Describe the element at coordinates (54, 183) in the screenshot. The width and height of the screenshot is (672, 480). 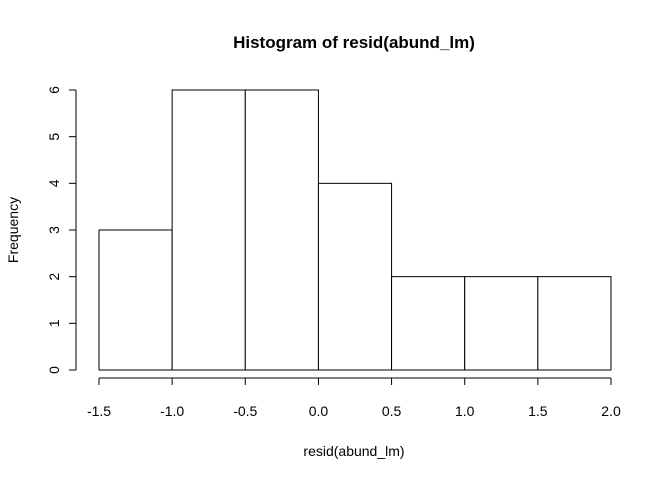
I see `y-tick-label: 4` at that location.